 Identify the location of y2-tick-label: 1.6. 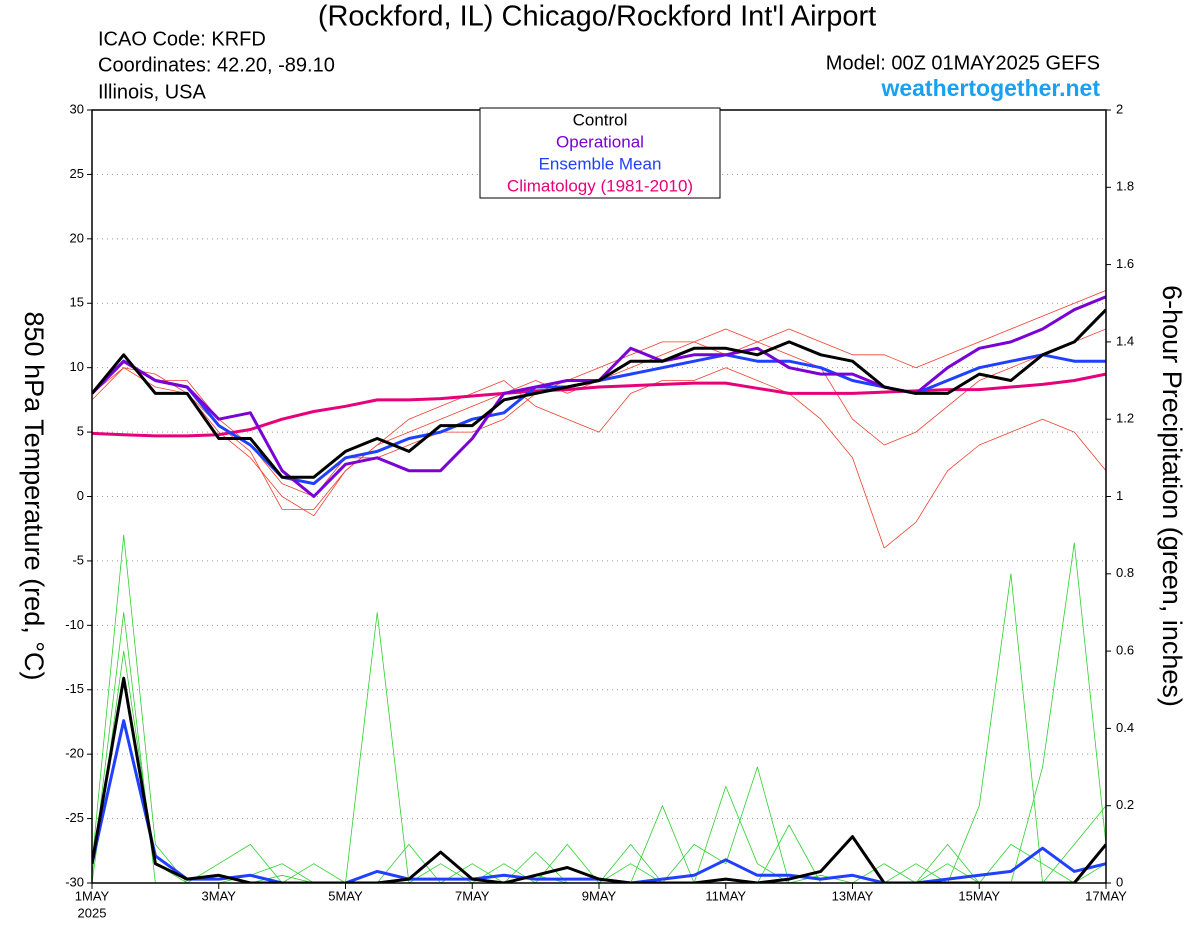
(1125, 263).